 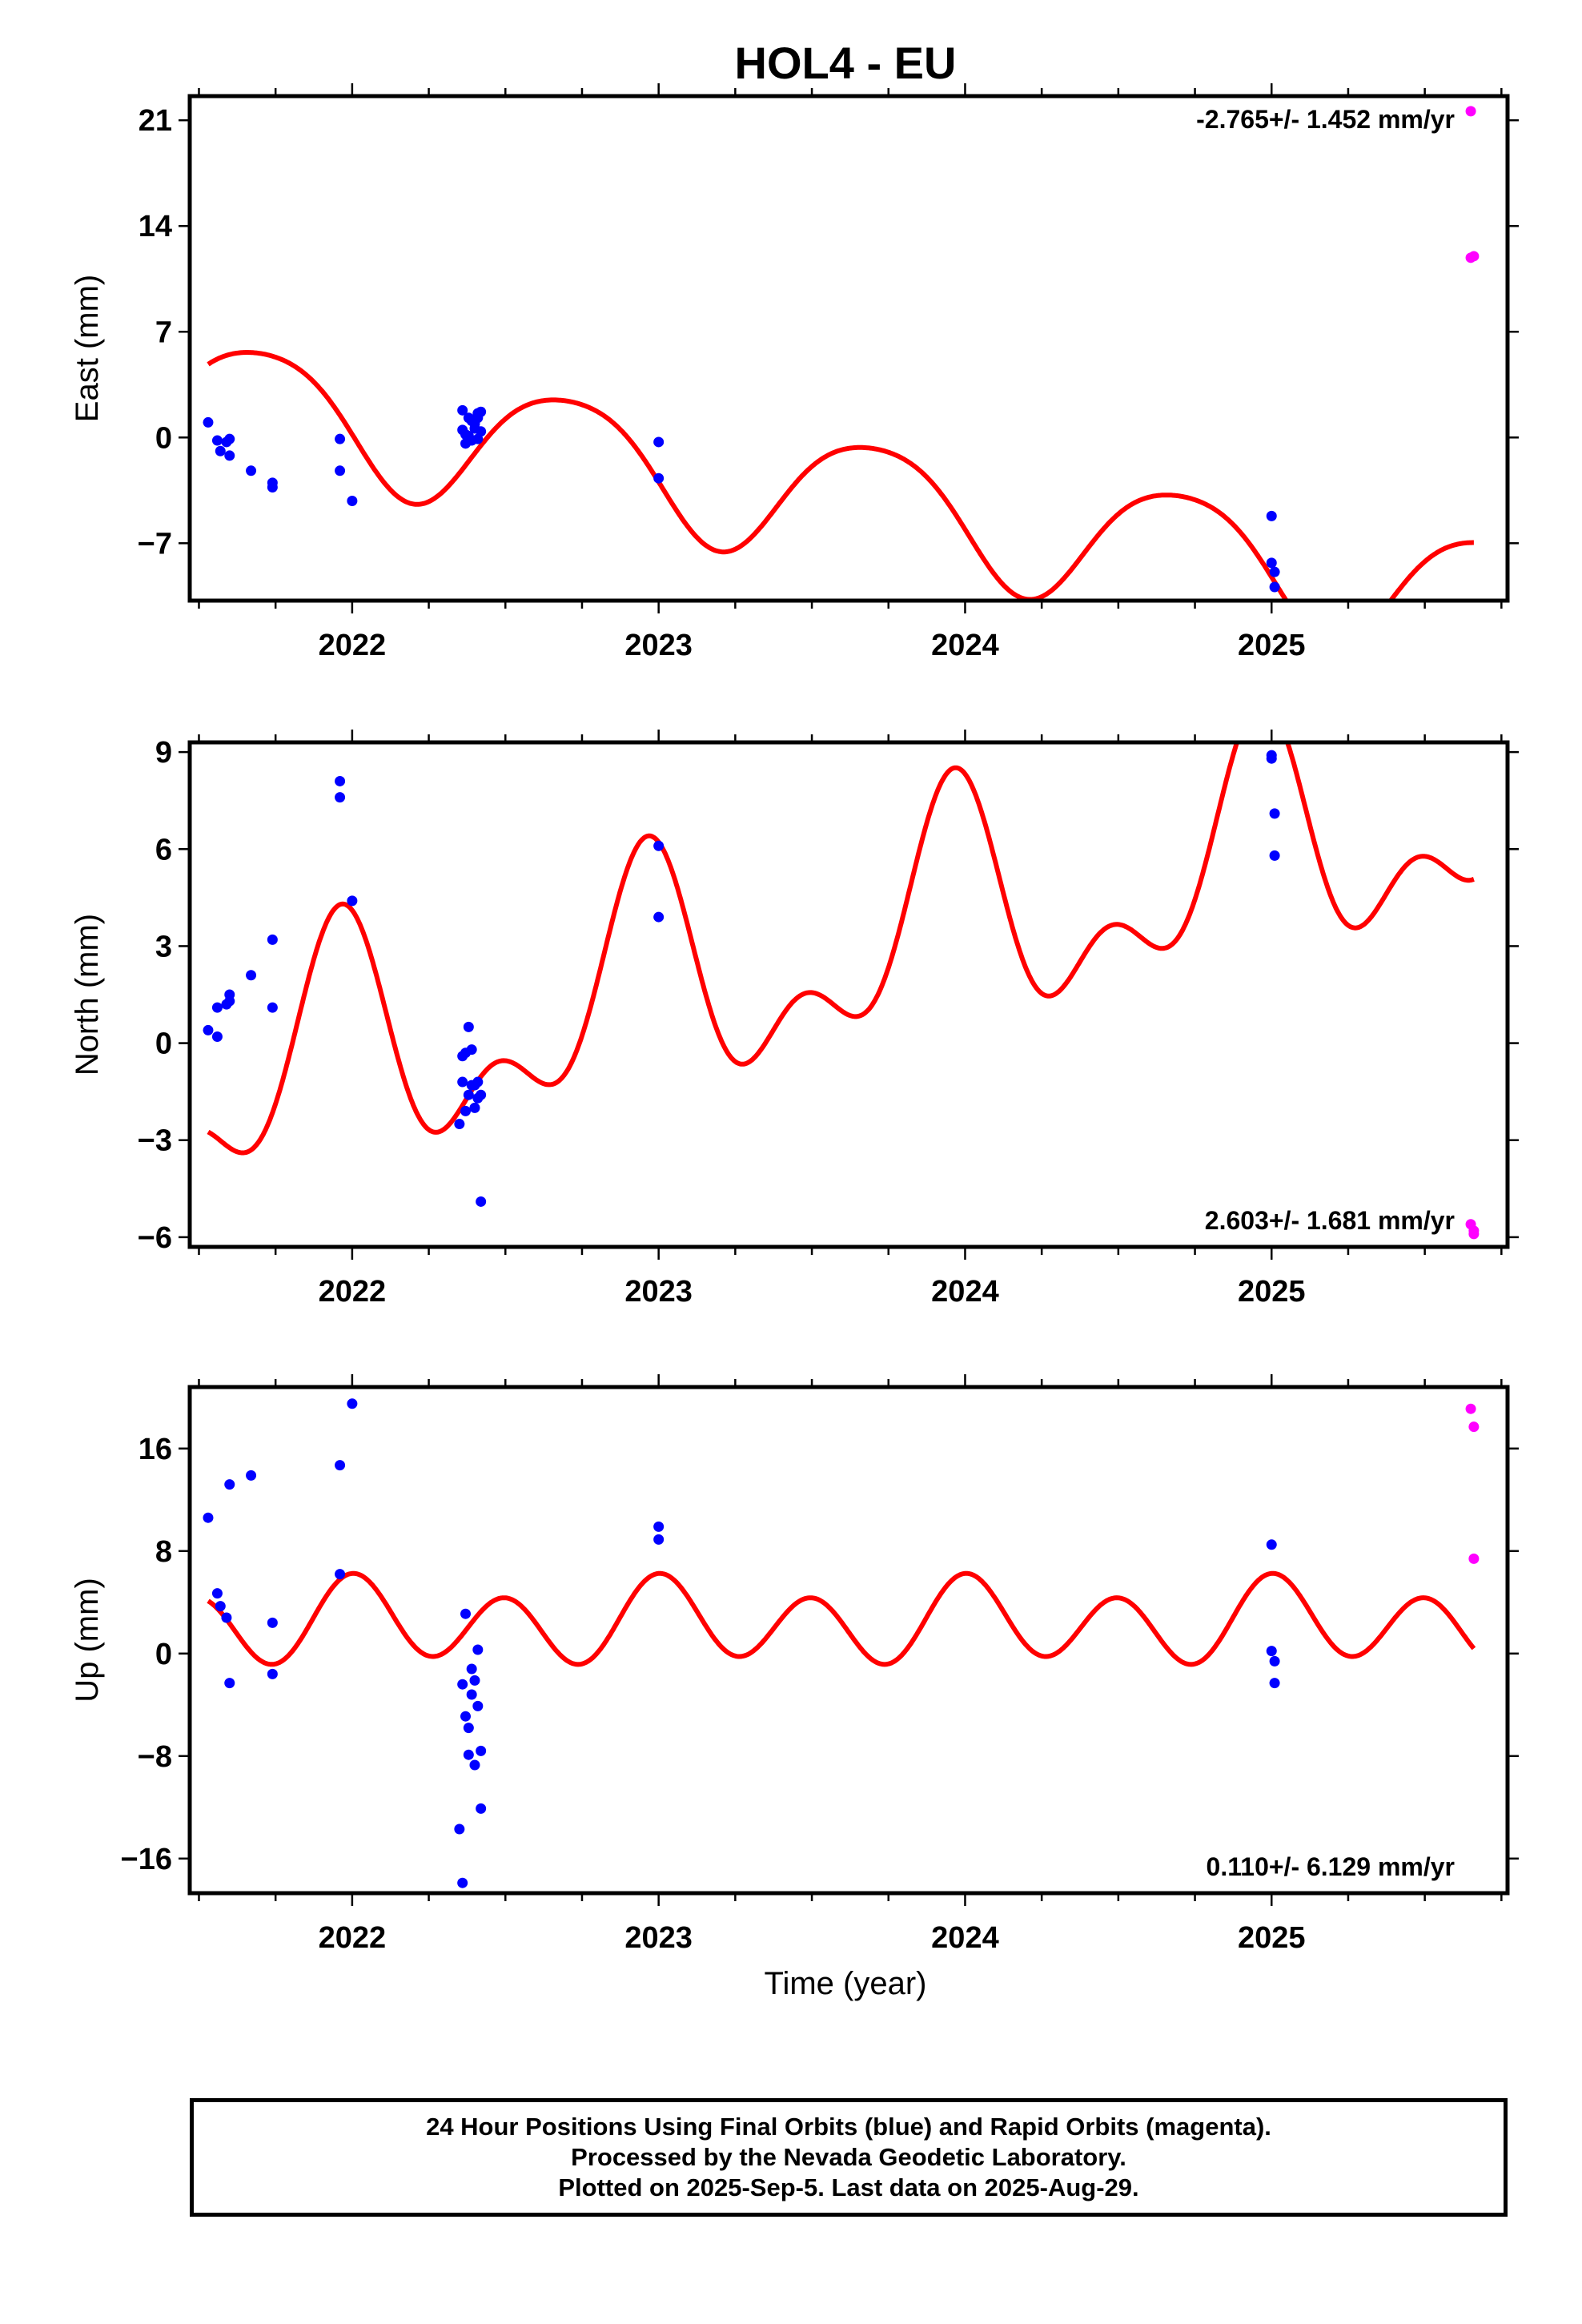 What do you see at coordinates (87, 995) in the screenshot?
I see `y-axis-label: North (mm)` at bounding box center [87, 995].